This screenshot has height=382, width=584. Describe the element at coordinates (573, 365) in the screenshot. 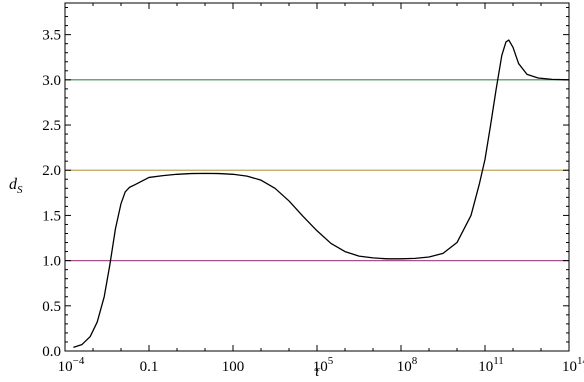

I see `x-tick-label: 1014` at that location.